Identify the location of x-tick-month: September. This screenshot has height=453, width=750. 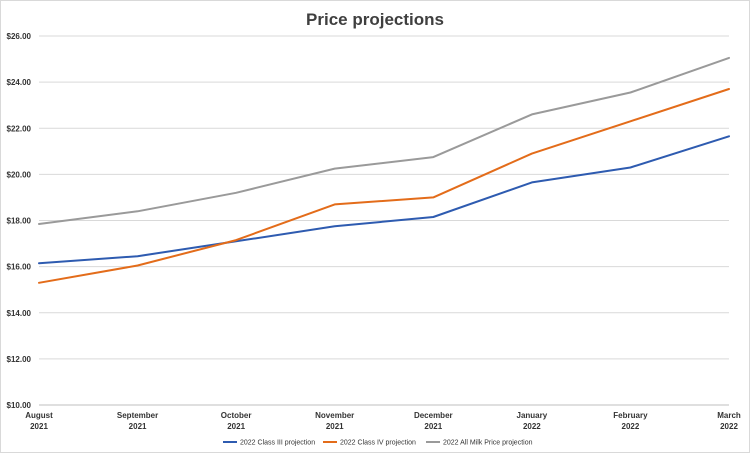
(137, 415).